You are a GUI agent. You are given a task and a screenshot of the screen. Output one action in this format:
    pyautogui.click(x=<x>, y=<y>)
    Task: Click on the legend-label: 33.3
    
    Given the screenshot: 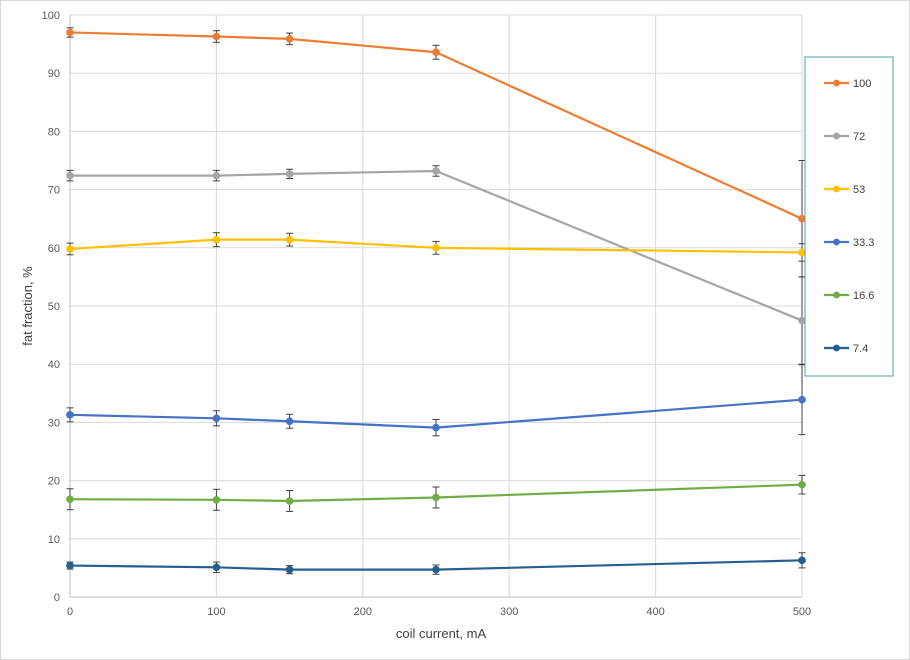 What is the action you would take?
    pyautogui.click(x=863, y=243)
    